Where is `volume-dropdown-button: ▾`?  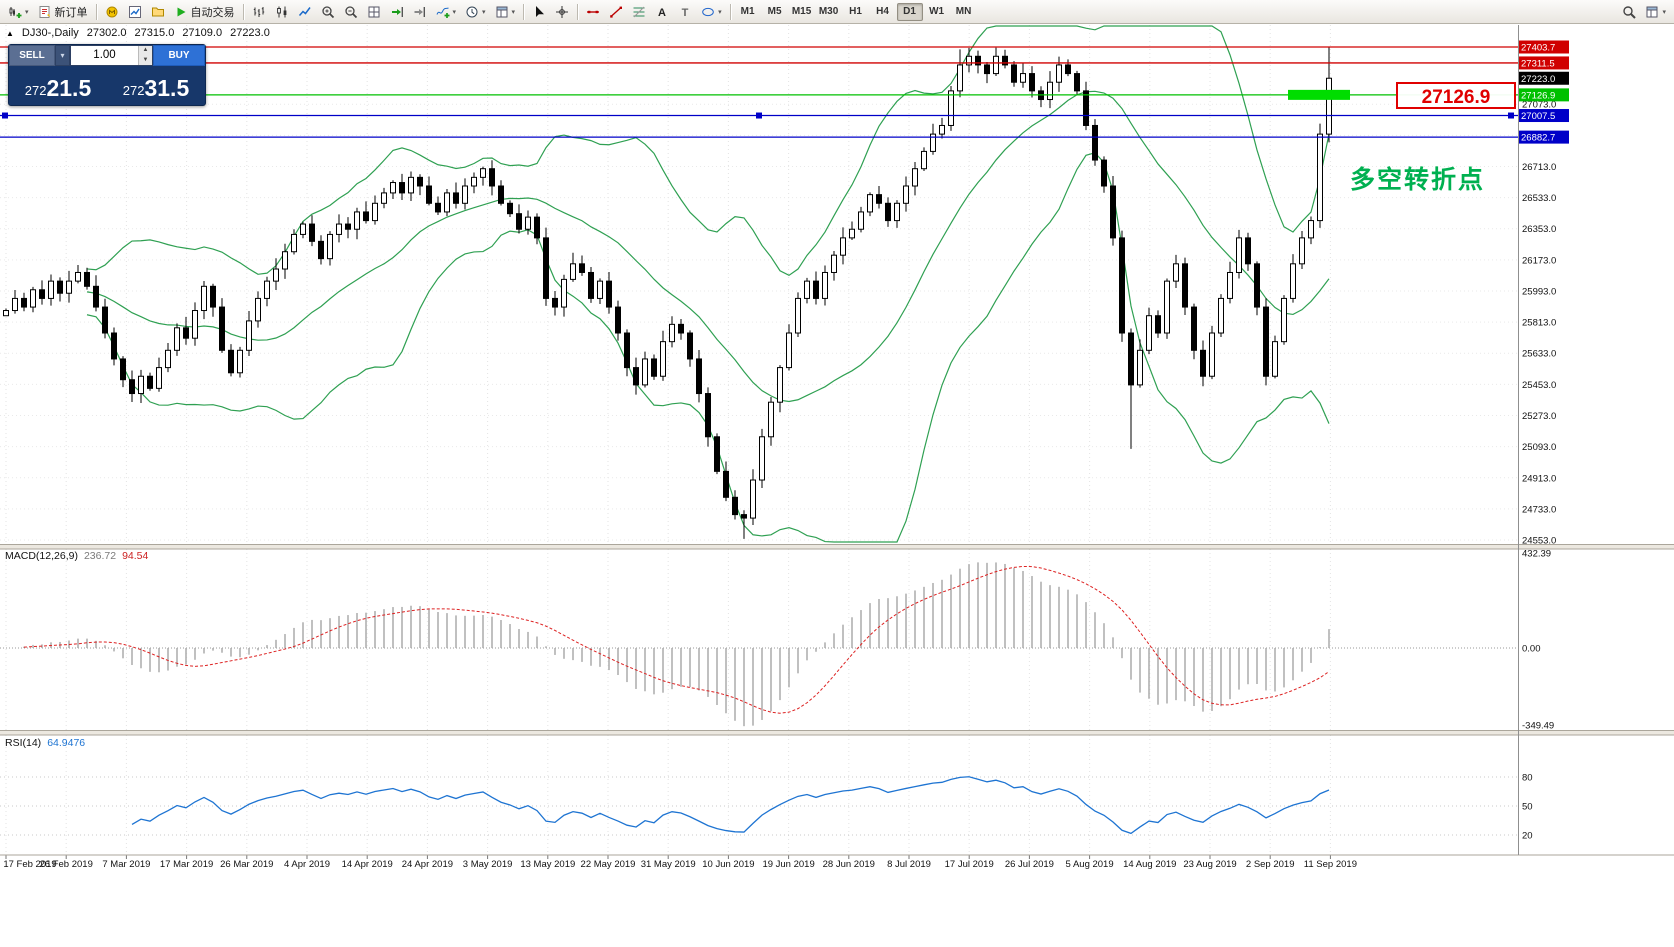
volume-dropdown-button: ▾ is located at coordinates (62, 55).